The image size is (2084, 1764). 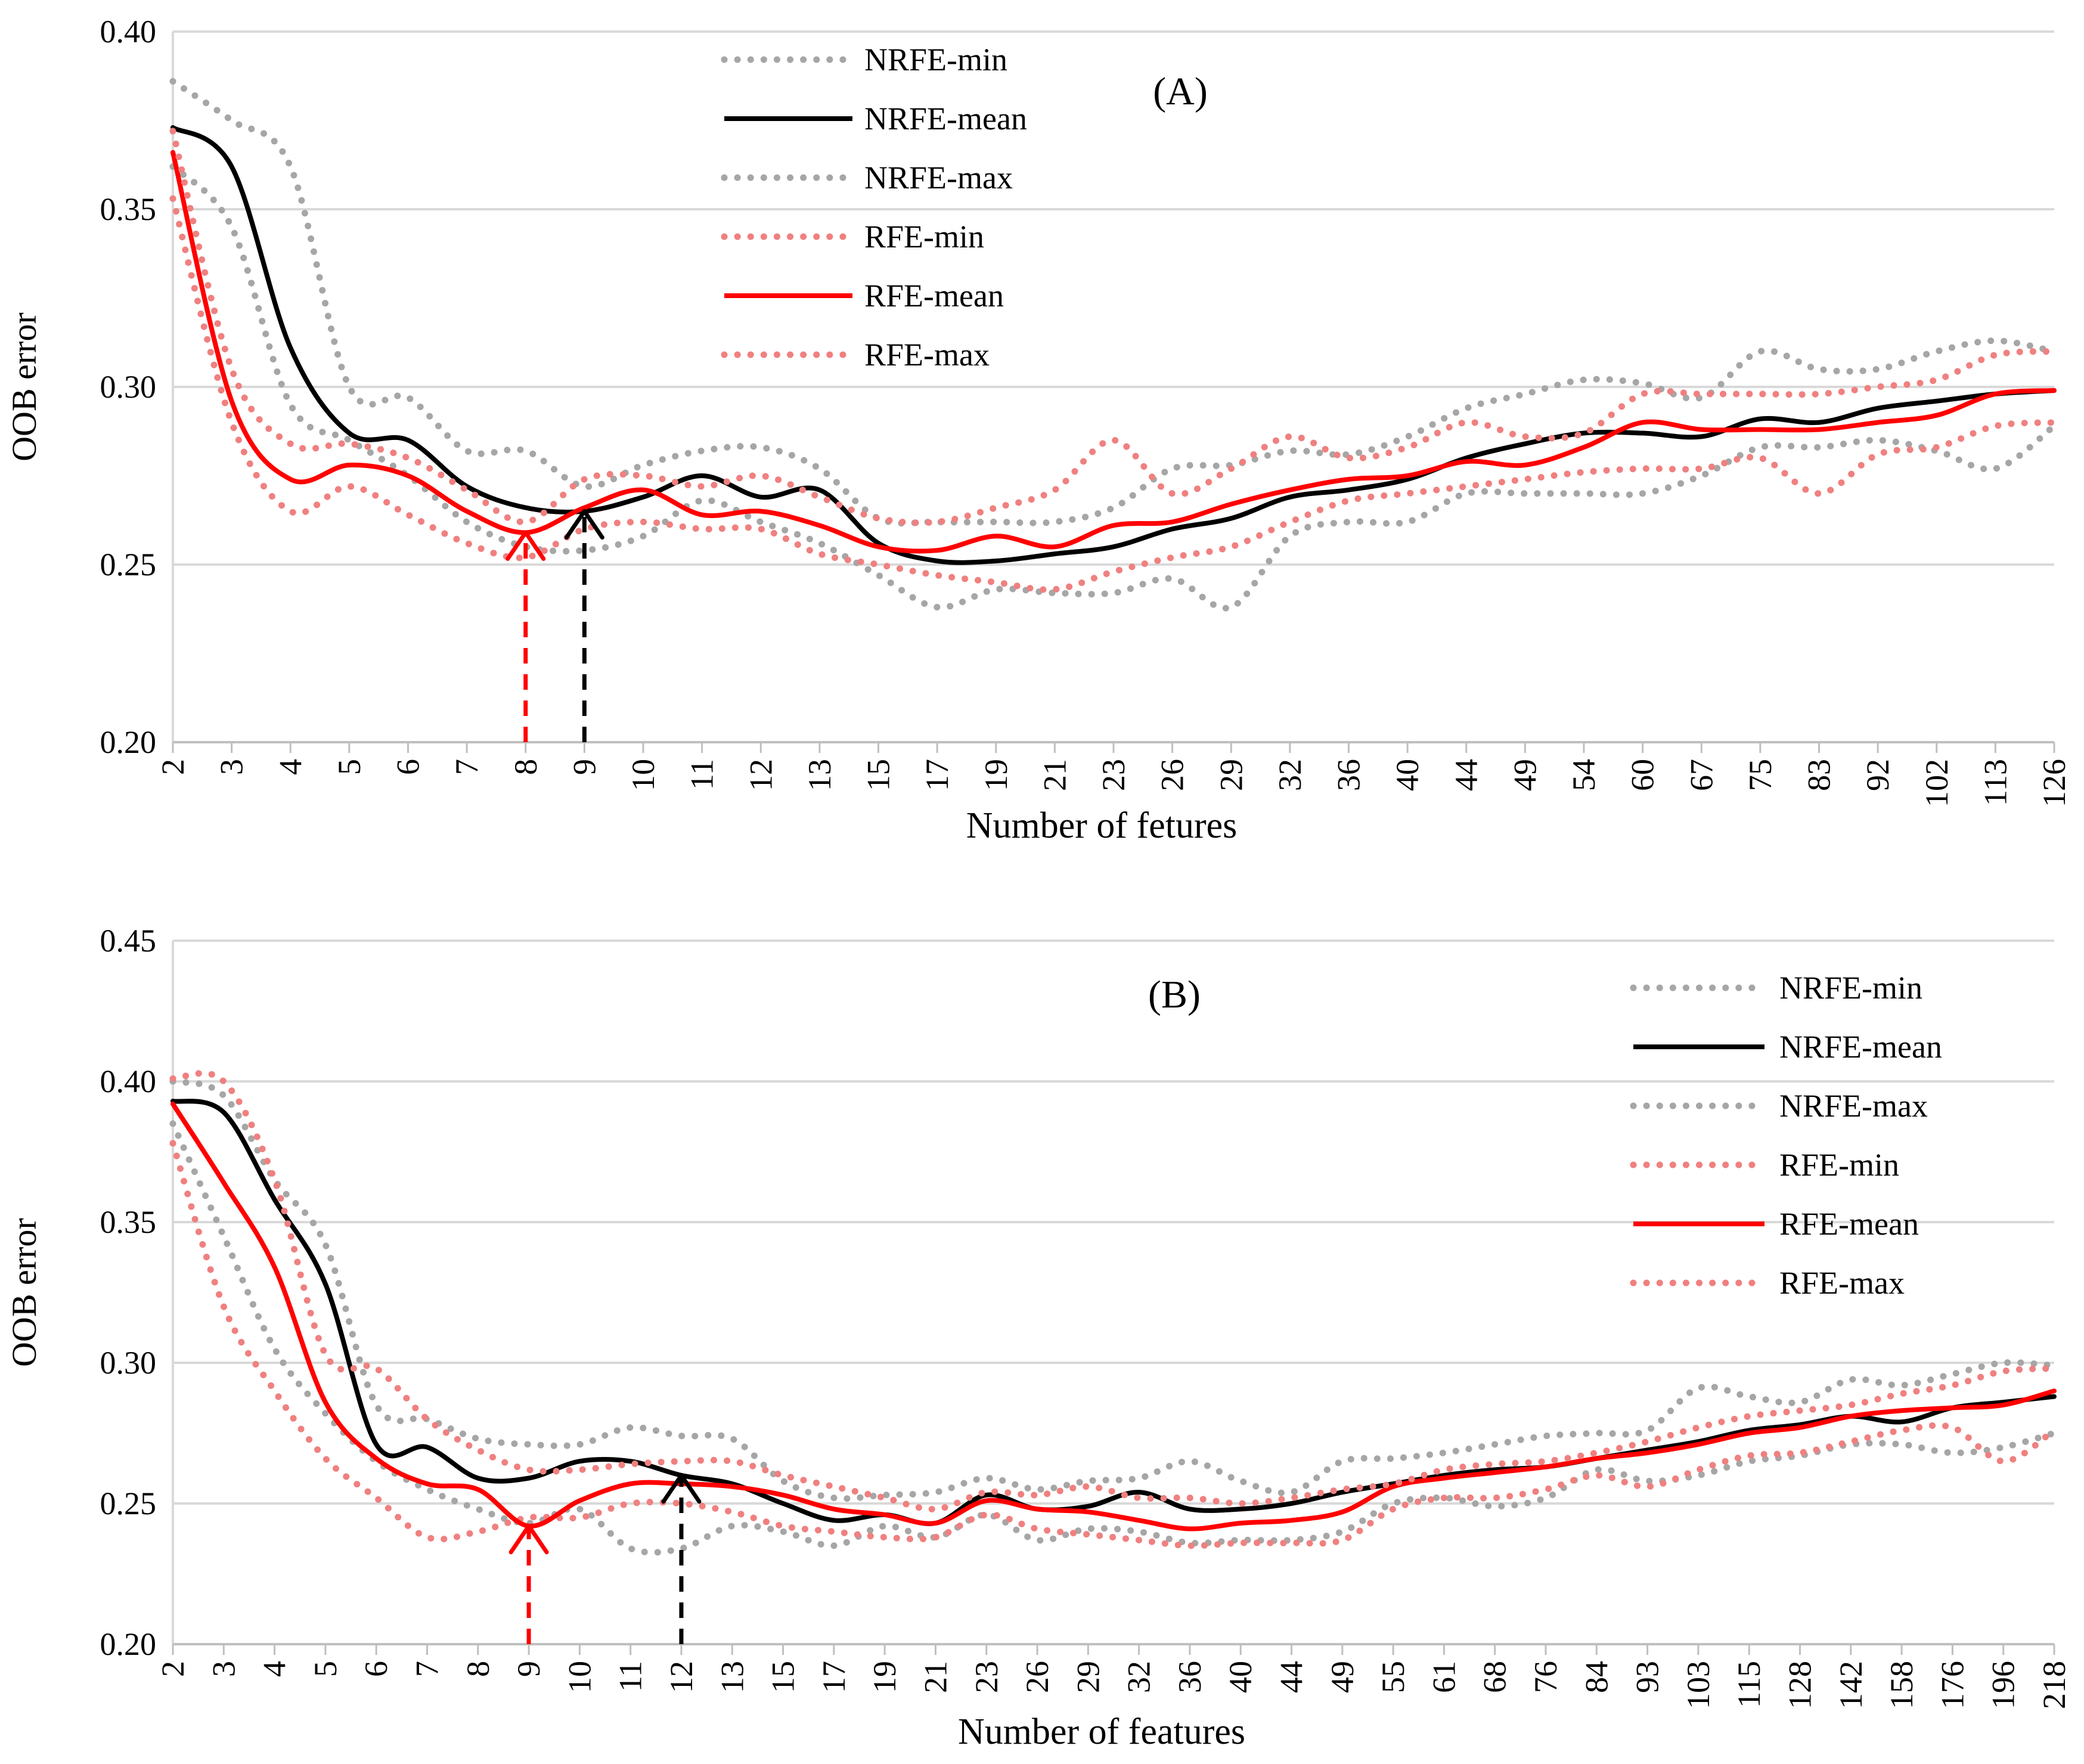 What do you see at coordinates (1952, 1685) in the screenshot?
I see `x-tick-label: 176` at bounding box center [1952, 1685].